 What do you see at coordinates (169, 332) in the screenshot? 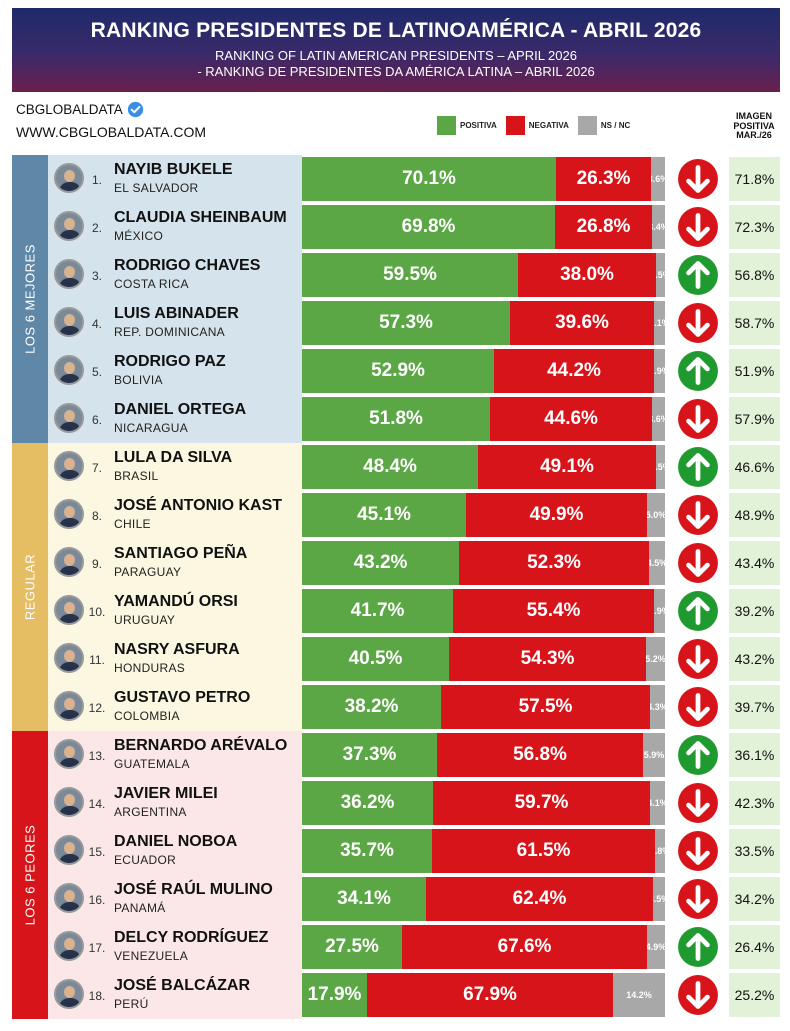
I see `country-name: REP. DOMINICANA` at bounding box center [169, 332].